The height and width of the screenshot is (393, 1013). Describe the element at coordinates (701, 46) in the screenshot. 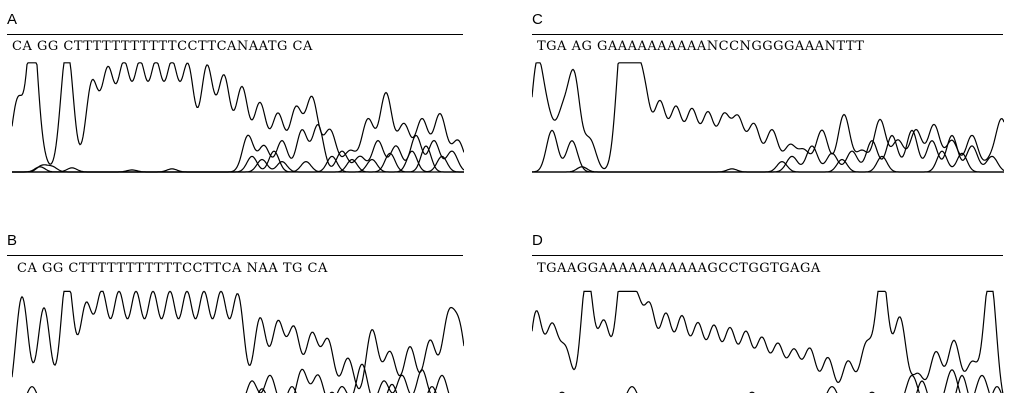

I see `base-sequence: TGA AG GAAAAAAAAAANCCNGGGGAAANTTT` at that location.